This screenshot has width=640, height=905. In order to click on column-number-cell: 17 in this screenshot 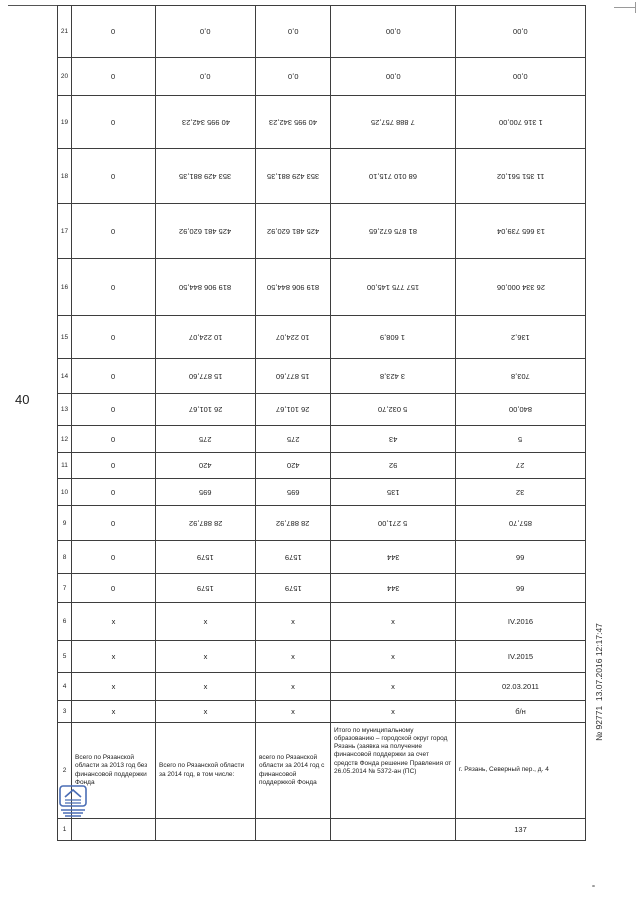, I will do `click(64, 231)`.